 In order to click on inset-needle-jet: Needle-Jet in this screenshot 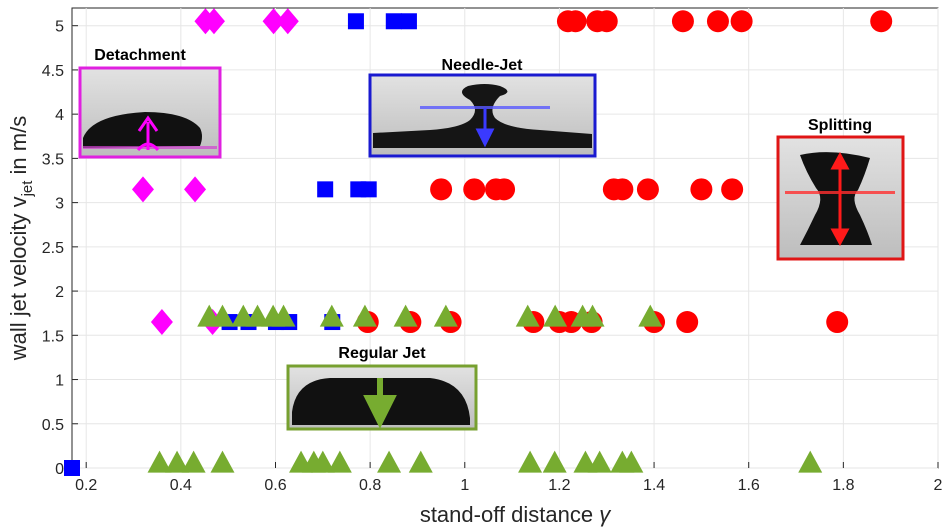, I will do `click(482, 107)`.